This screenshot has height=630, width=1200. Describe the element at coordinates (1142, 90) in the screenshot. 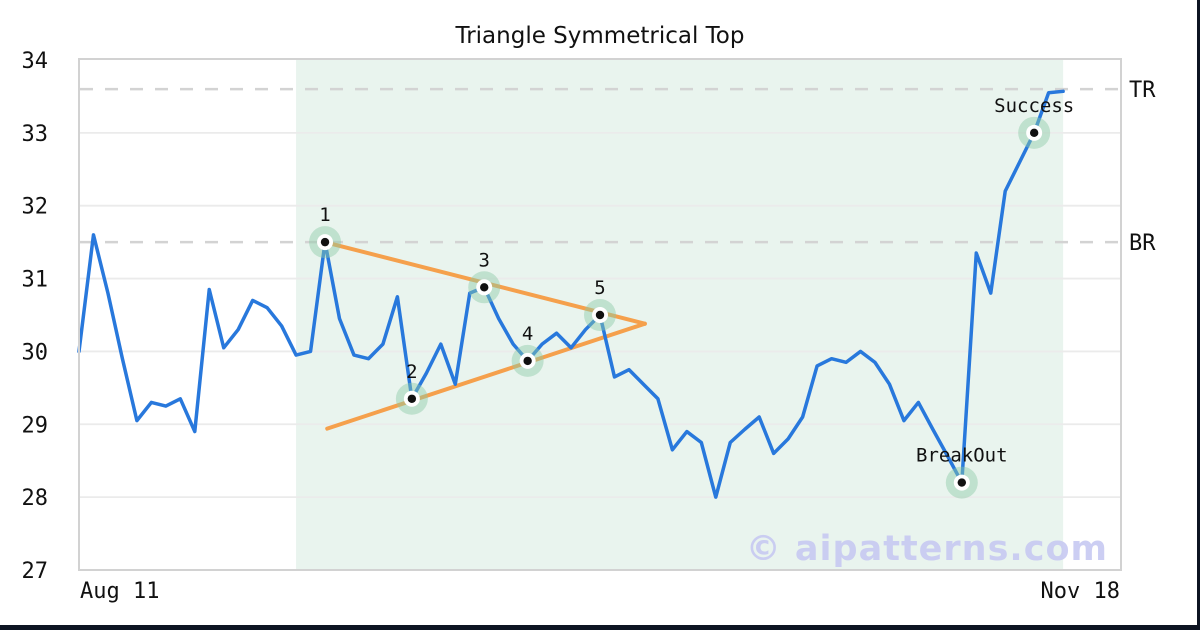

I see `level-label-tr: TR` at that location.